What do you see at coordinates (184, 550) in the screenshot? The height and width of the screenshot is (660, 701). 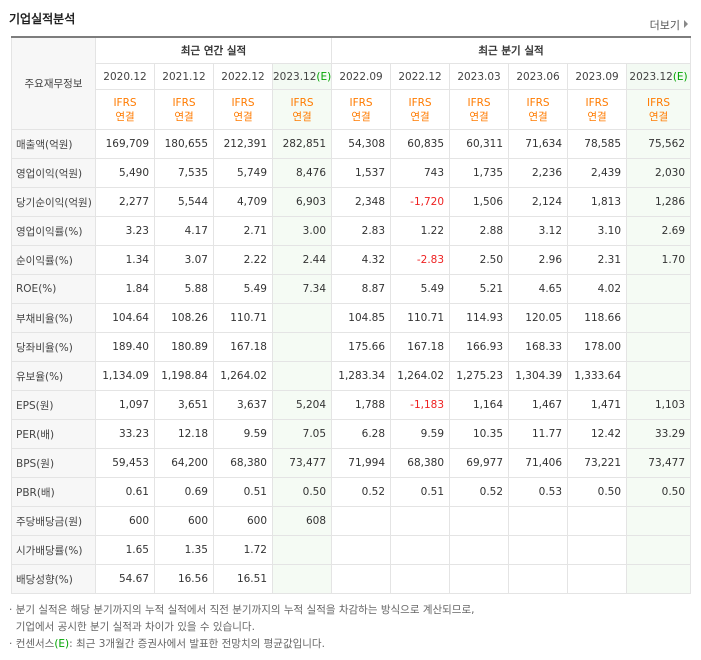 I see `value-cell: 1.35` at bounding box center [184, 550].